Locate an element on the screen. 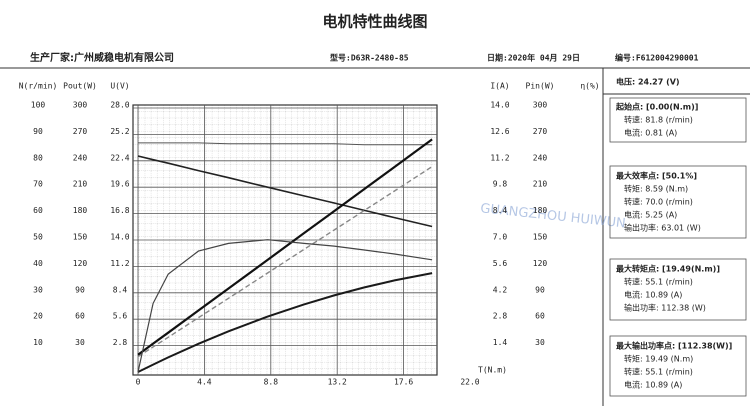 This screenshot has width=750, height=406. x-axis-label: T(N.m) is located at coordinates (492, 370).